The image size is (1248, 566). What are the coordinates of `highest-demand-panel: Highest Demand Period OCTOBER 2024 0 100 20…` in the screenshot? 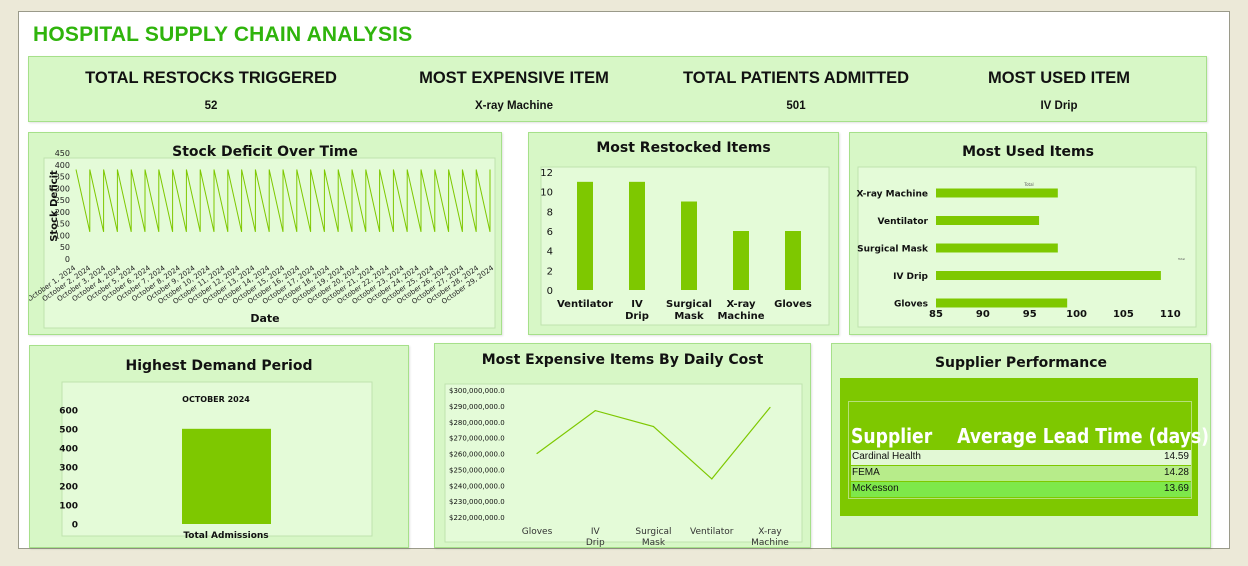 It's located at (219, 446).